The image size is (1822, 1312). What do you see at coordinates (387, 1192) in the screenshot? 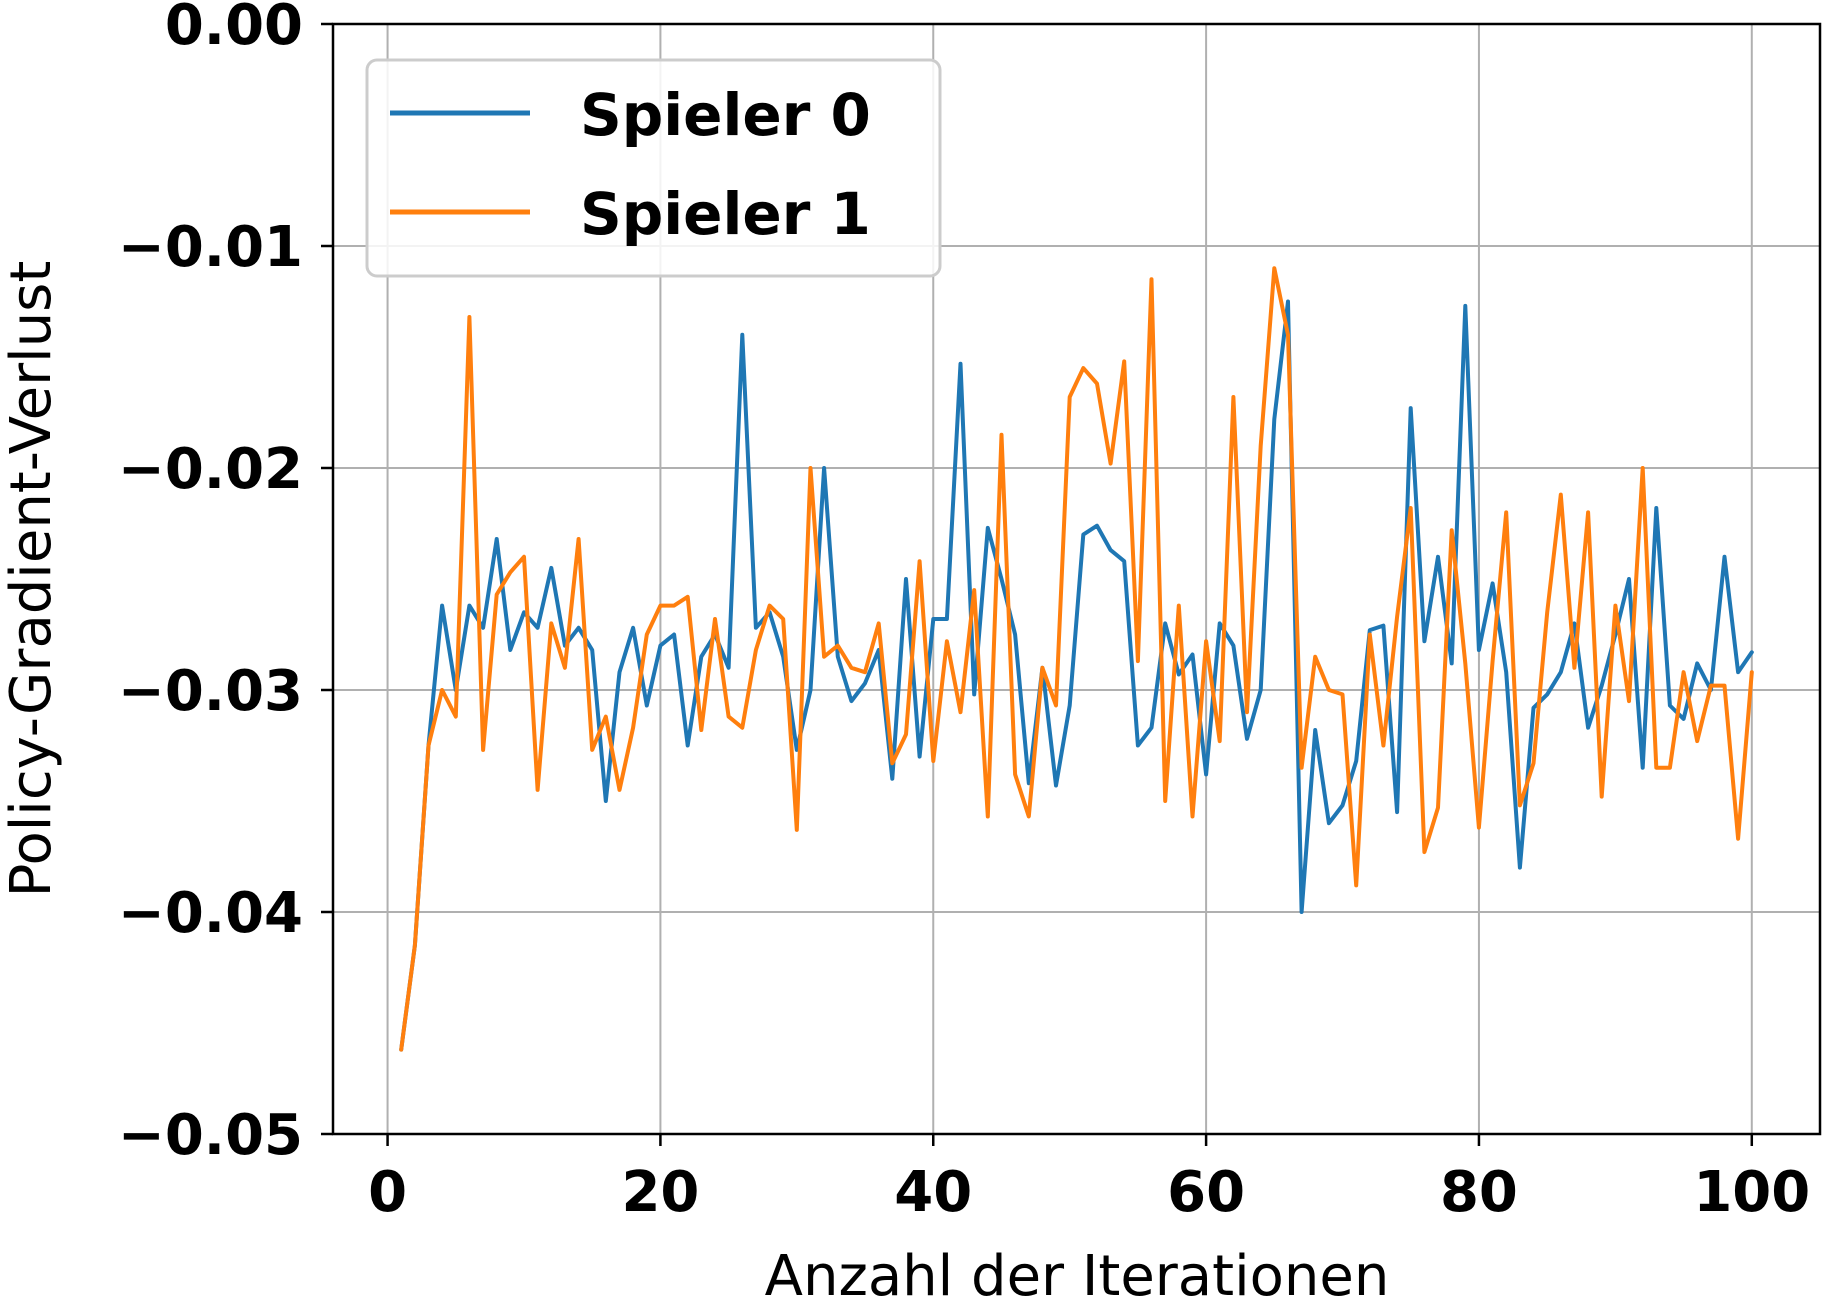
I see `x-tick-label: 0` at bounding box center [387, 1192].